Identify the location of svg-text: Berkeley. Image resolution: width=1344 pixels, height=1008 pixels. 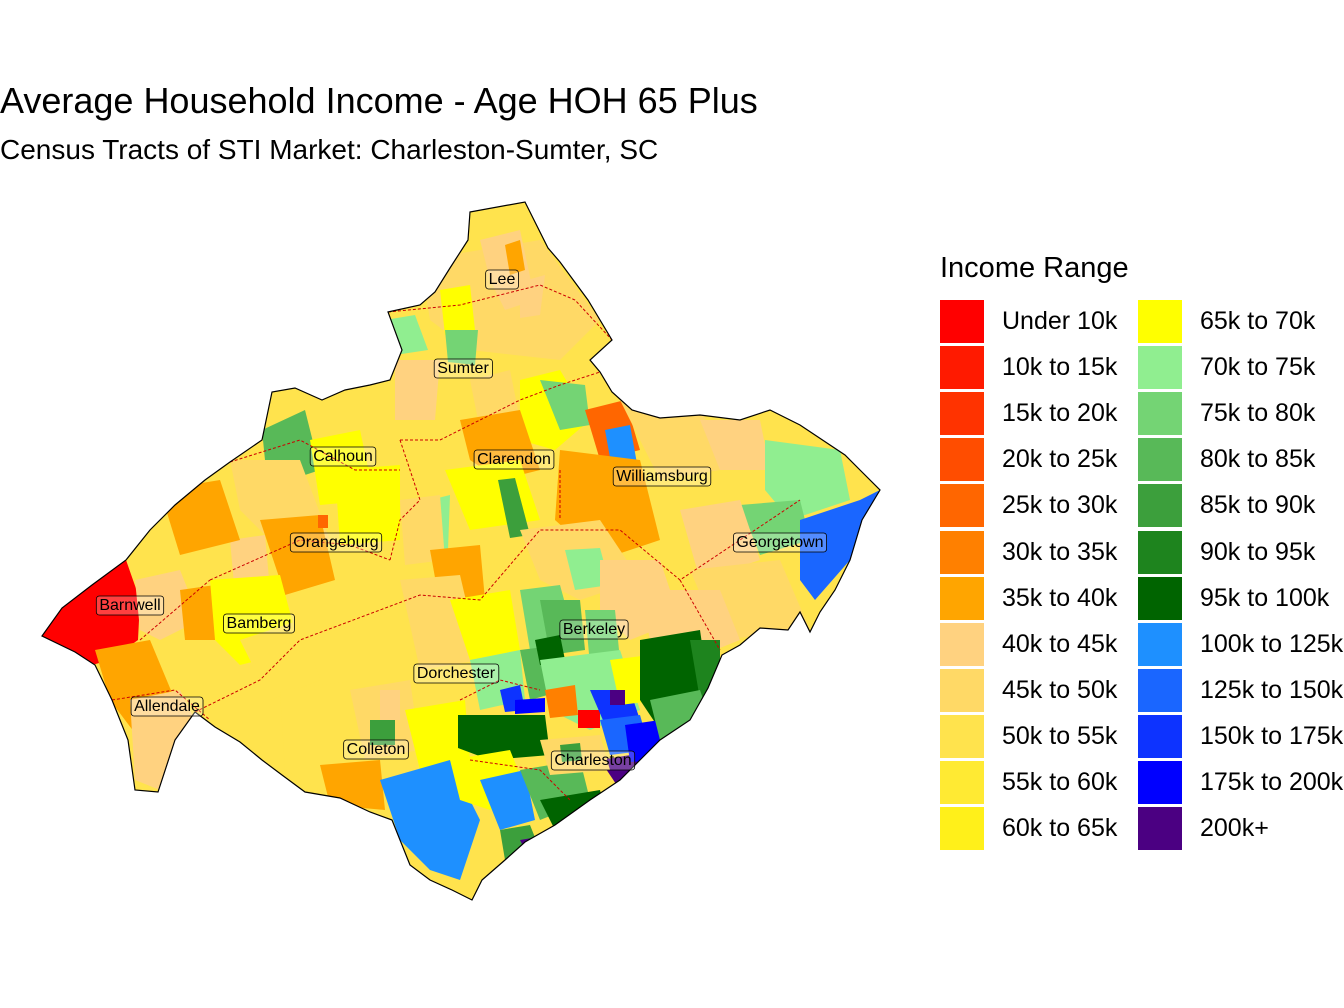
(594, 629).